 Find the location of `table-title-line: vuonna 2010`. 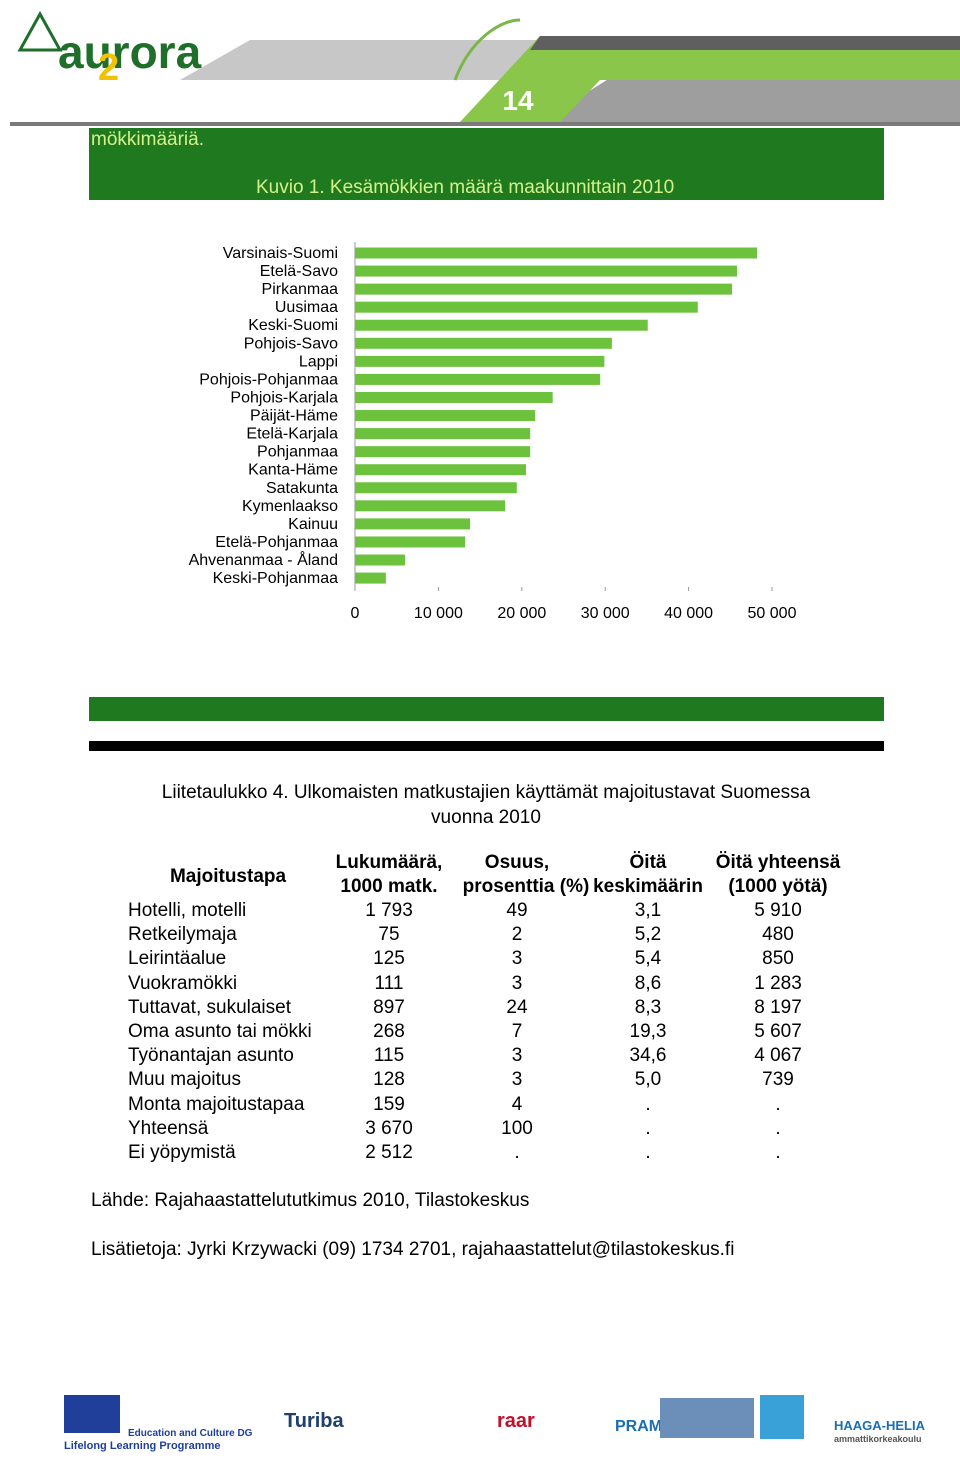

table-title-line: vuonna 2010 is located at coordinates (486, 817).